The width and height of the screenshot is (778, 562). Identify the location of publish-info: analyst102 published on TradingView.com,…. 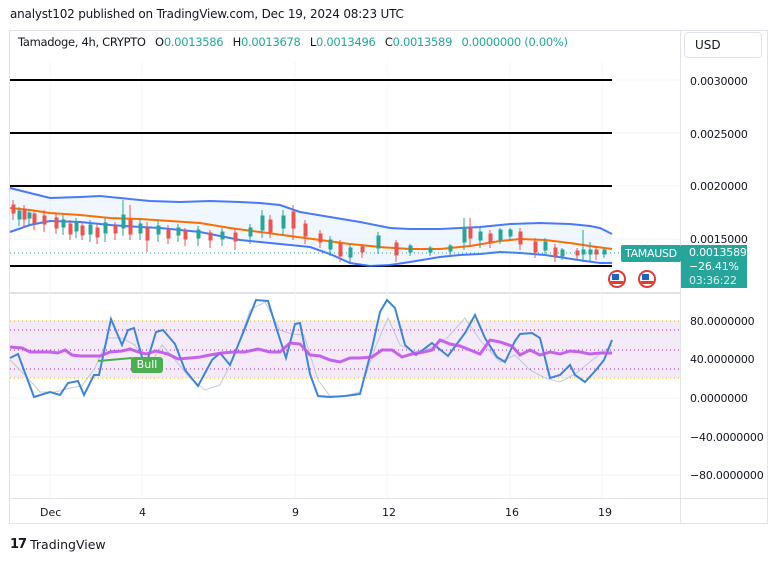
(207, 14).